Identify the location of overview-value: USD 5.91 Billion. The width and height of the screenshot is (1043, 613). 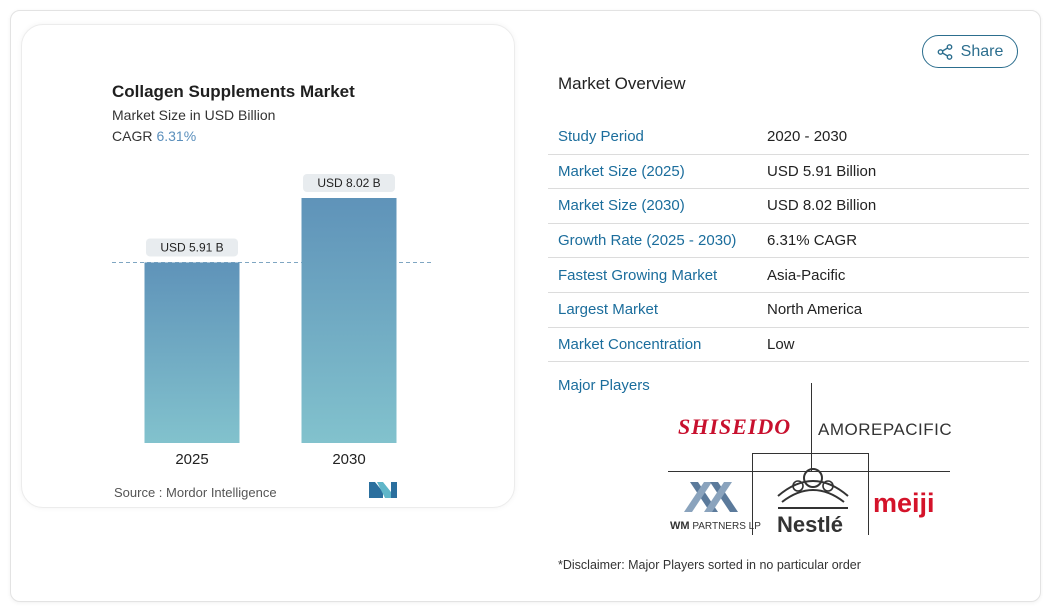
(822, 171).